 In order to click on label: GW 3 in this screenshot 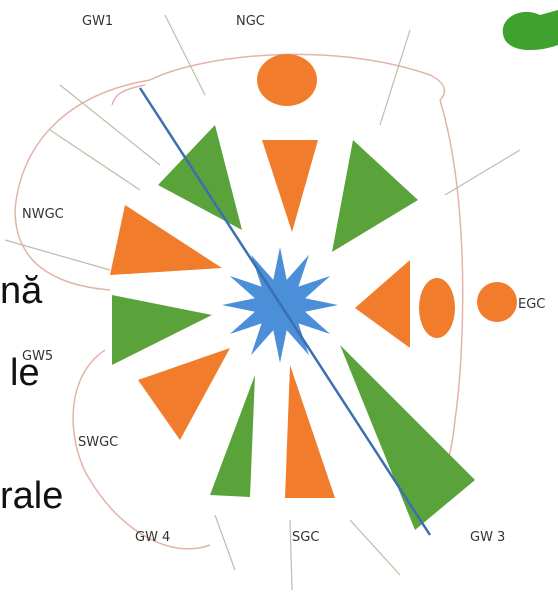, I will do `click(487, 537)`.